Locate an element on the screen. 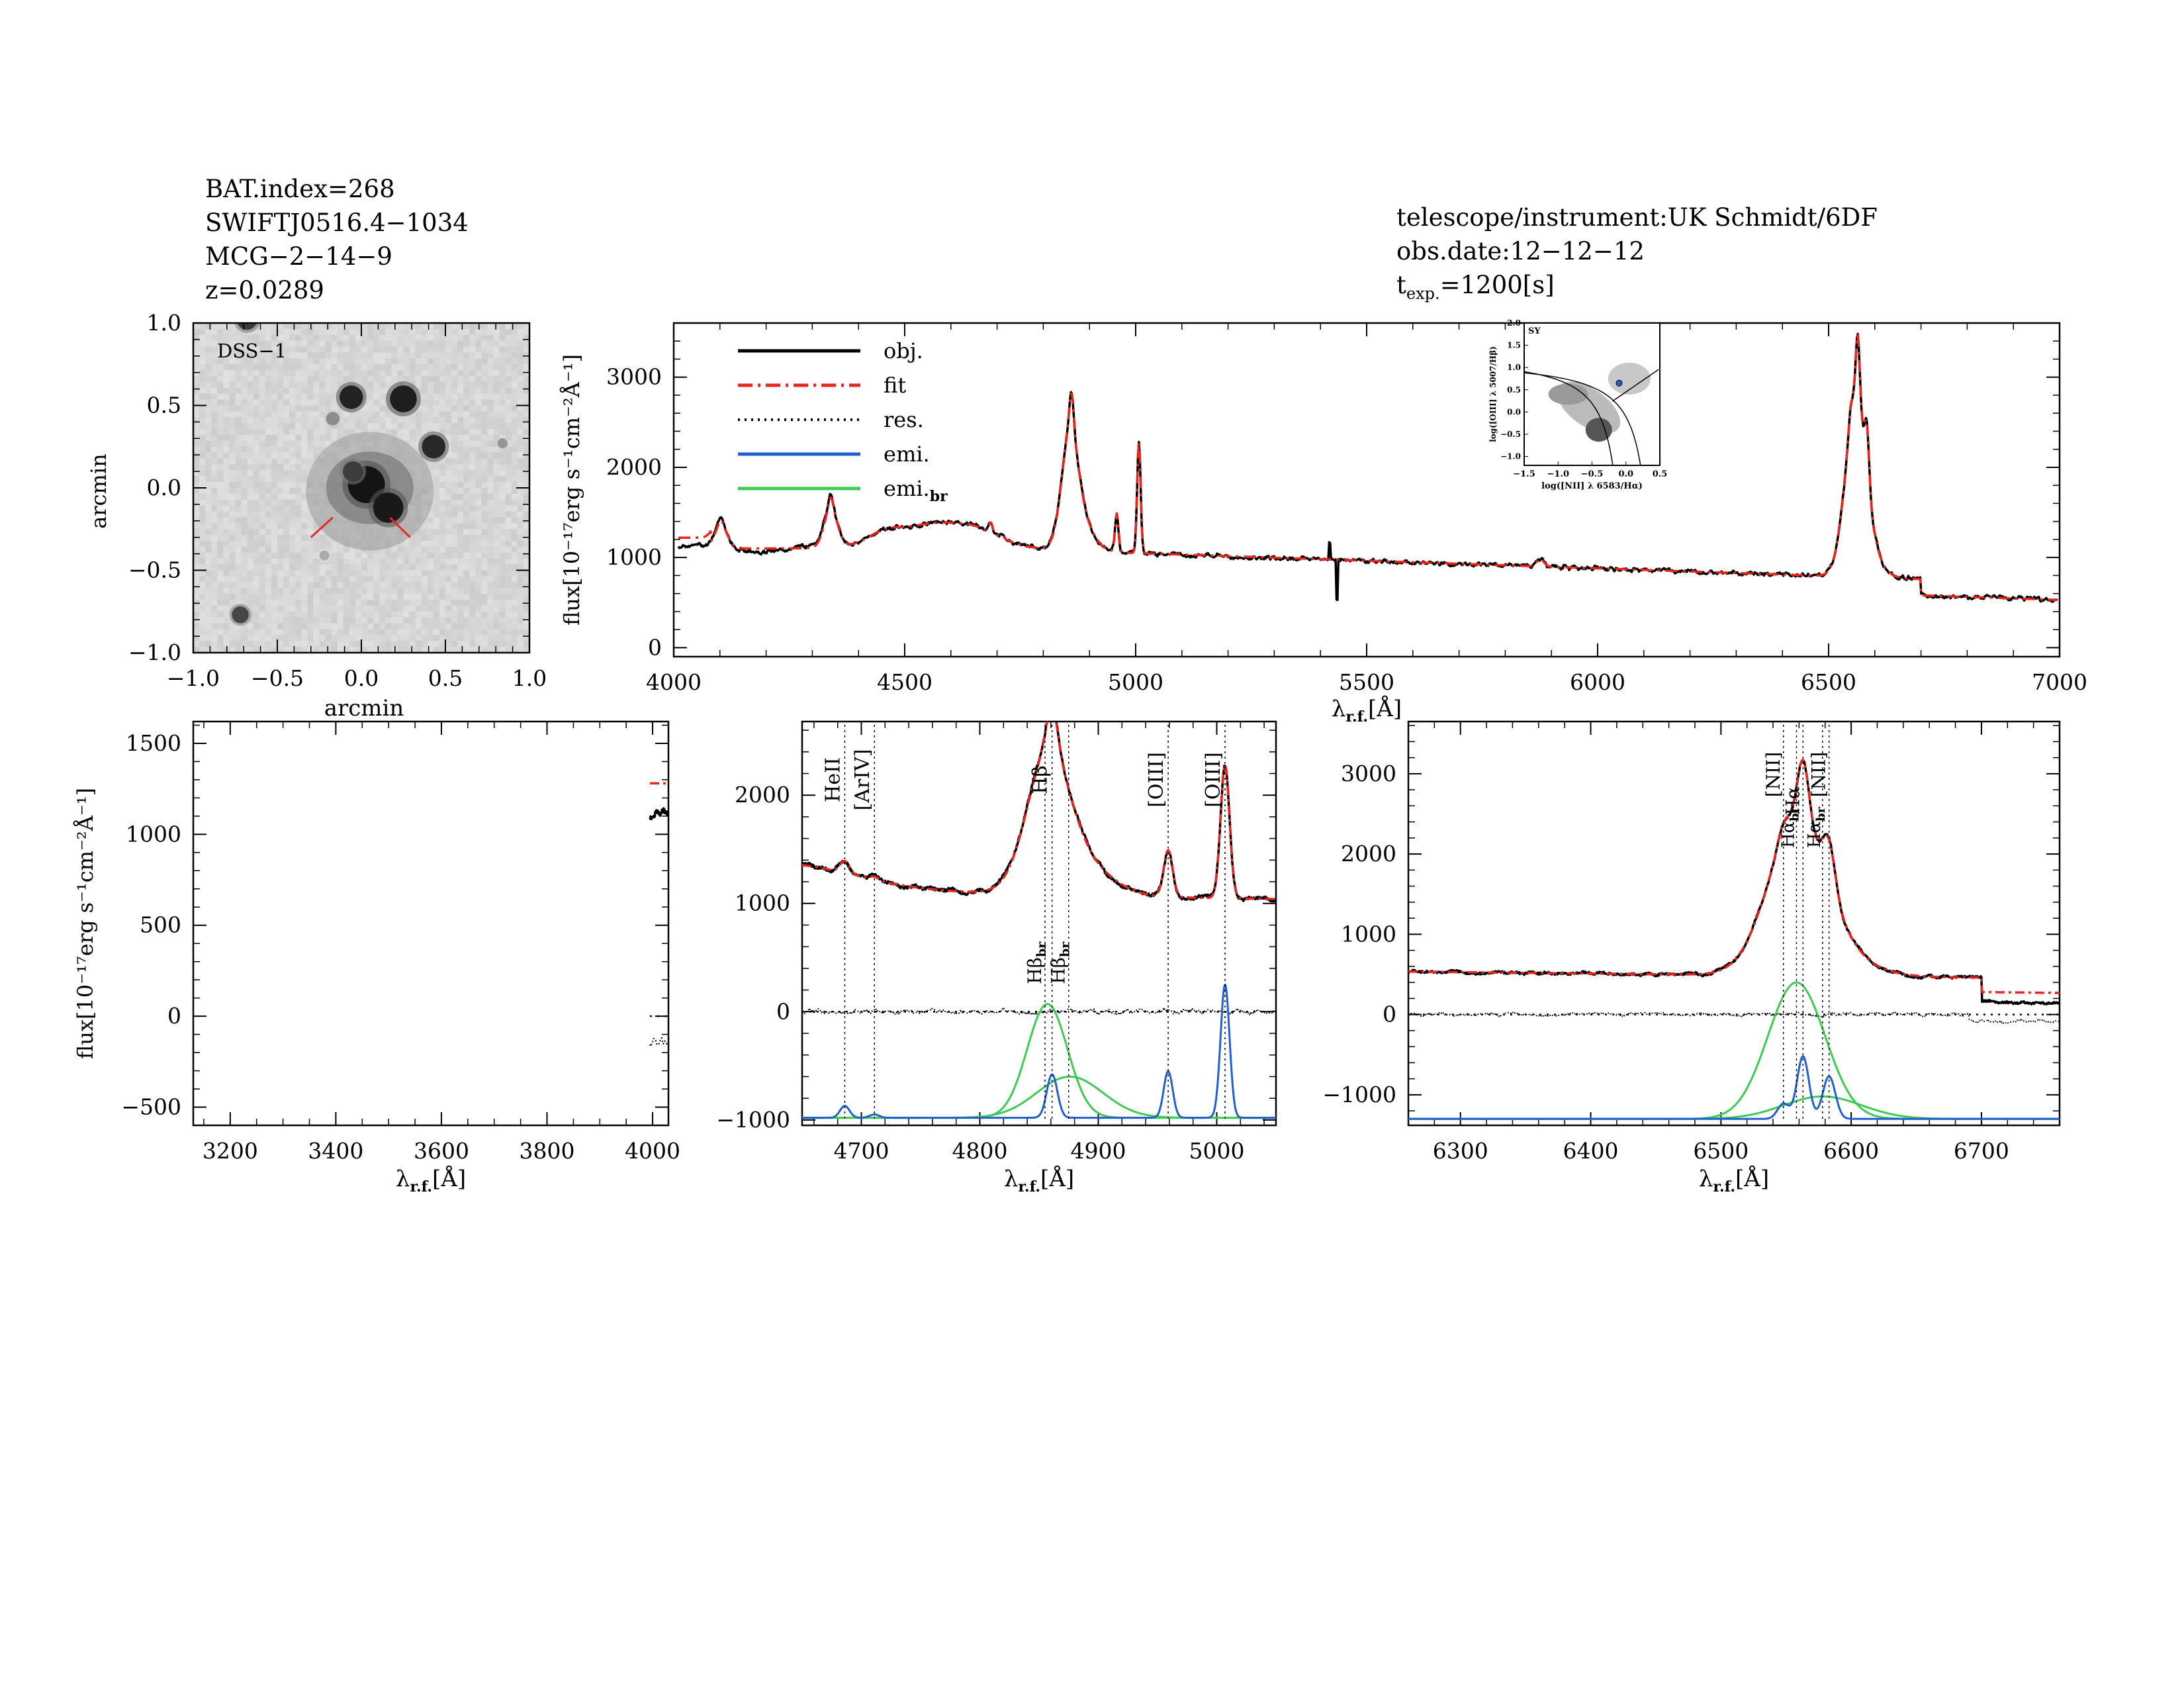 This screenshot has width=2184, height=1688. p1-x-label: λr.f.[Å] is located at coordinates (431, 1180).